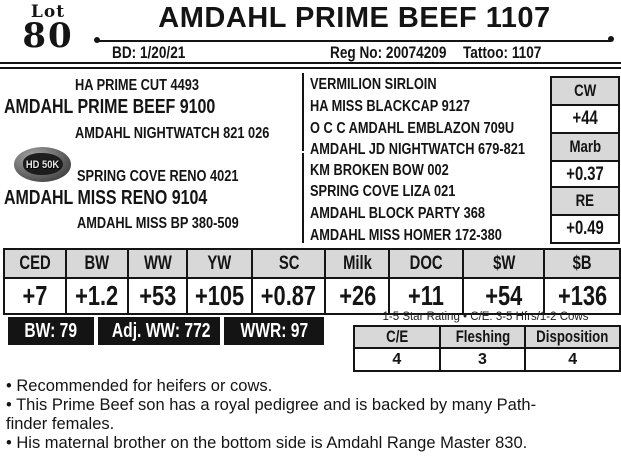 The image size is (621, 460). I want to click on star-header-disposition: Disposition, so click(572, 337).